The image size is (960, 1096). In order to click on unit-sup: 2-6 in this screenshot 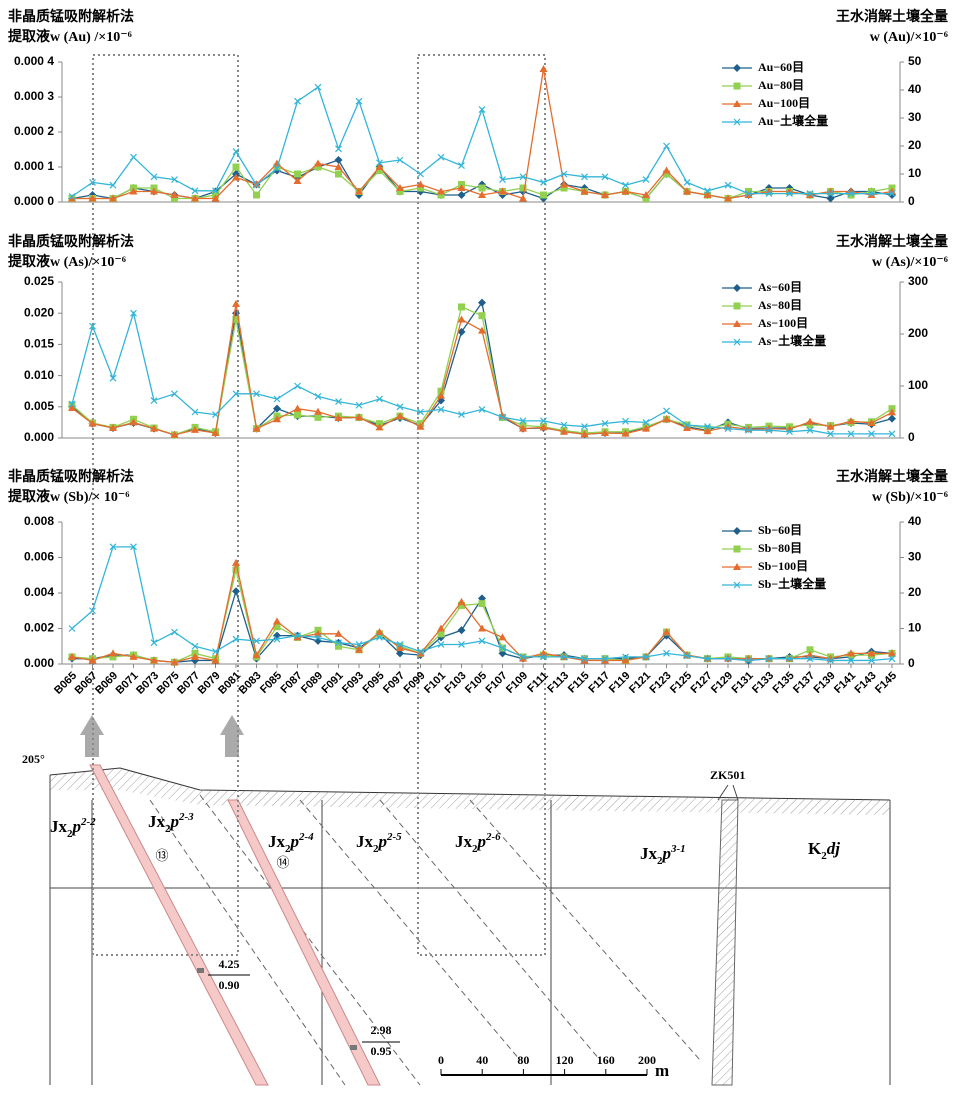, I will do `click(493, 837)`.